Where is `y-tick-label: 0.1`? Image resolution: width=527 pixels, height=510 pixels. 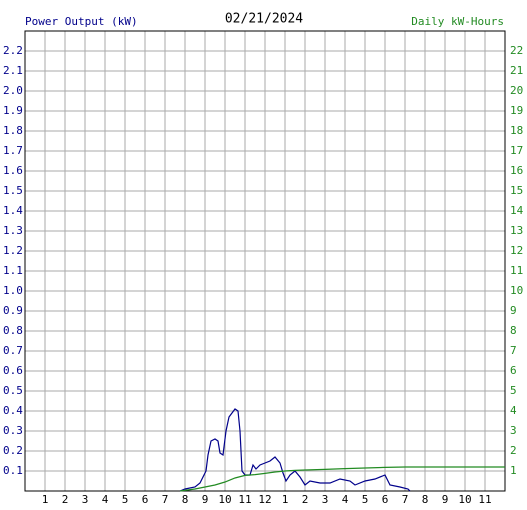
y-tick-label: 0.1 is located at coordinates (13, 470).